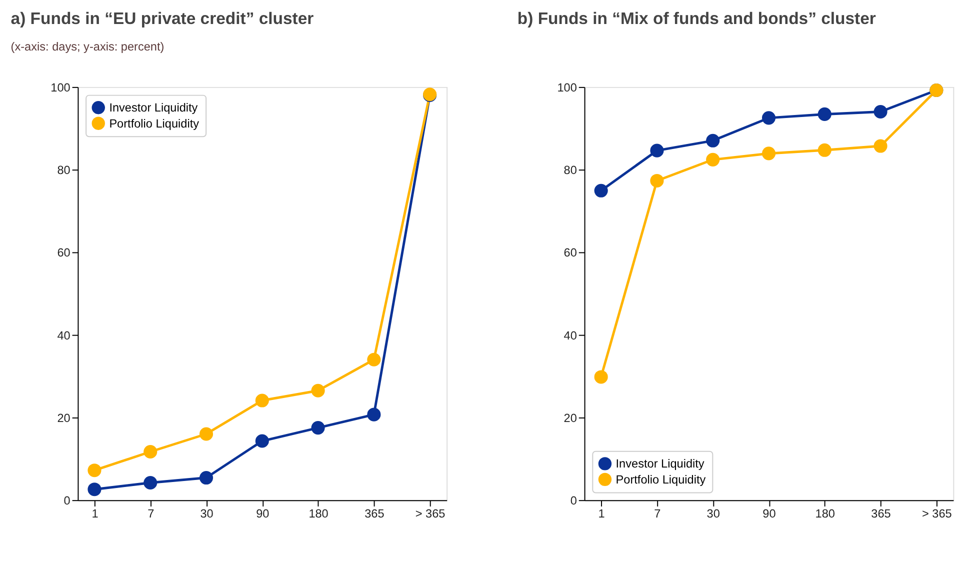  Describe the element at coordinates (162, 18) in the screenshot. I see `chart-title: a) Funds in “EU private credit” cluster` at that location.